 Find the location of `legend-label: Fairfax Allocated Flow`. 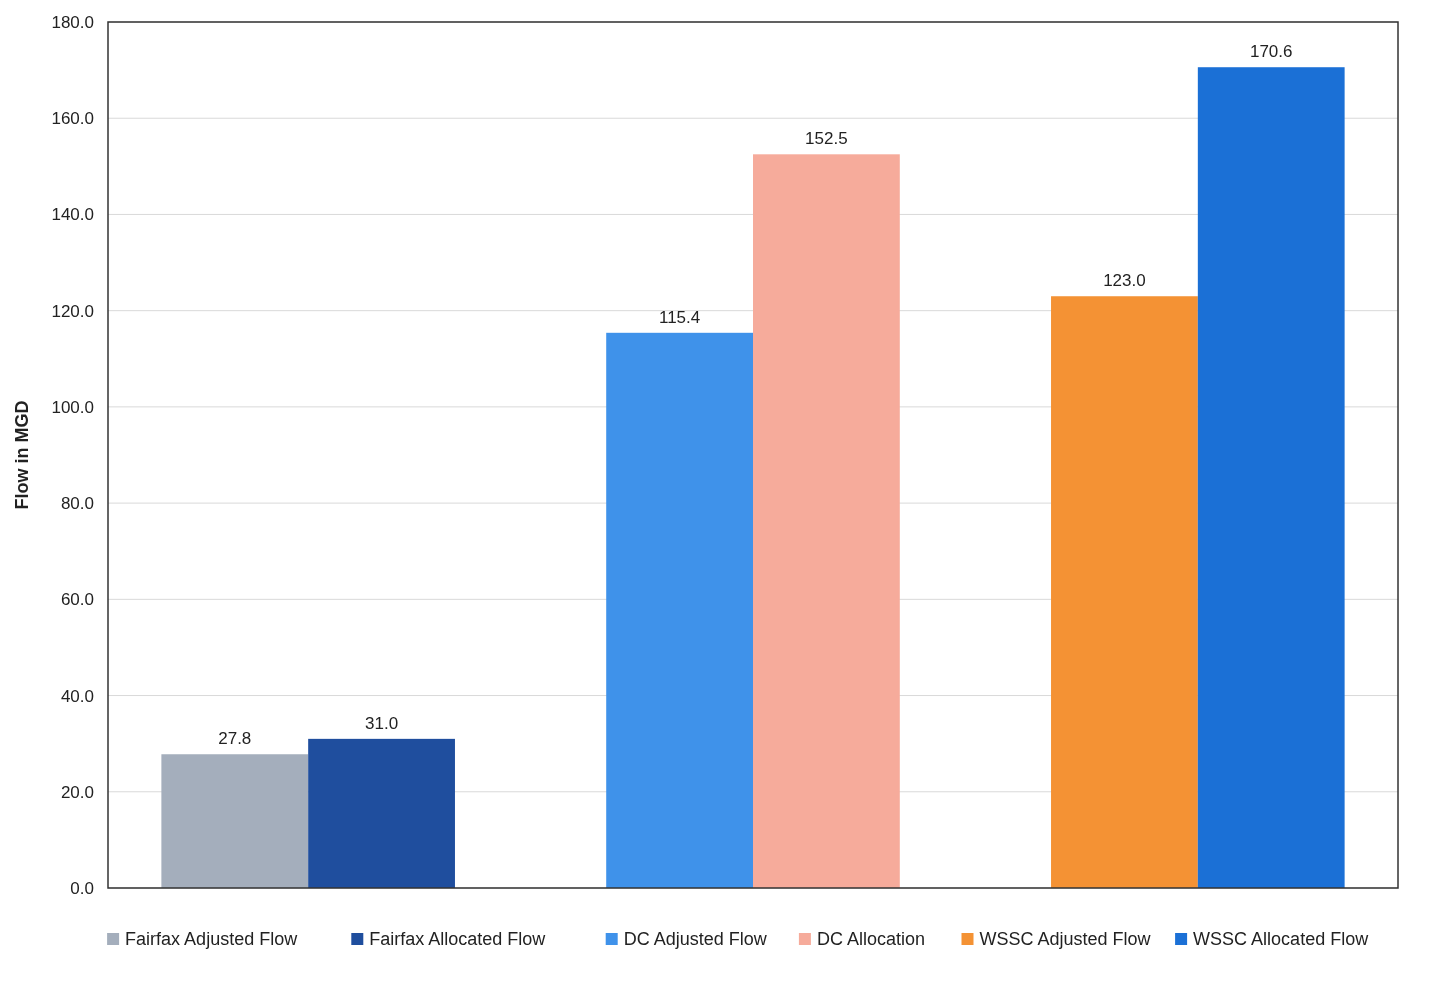

legend-label: Fairfax Allocated Flow is located at coordinates (458, 939).